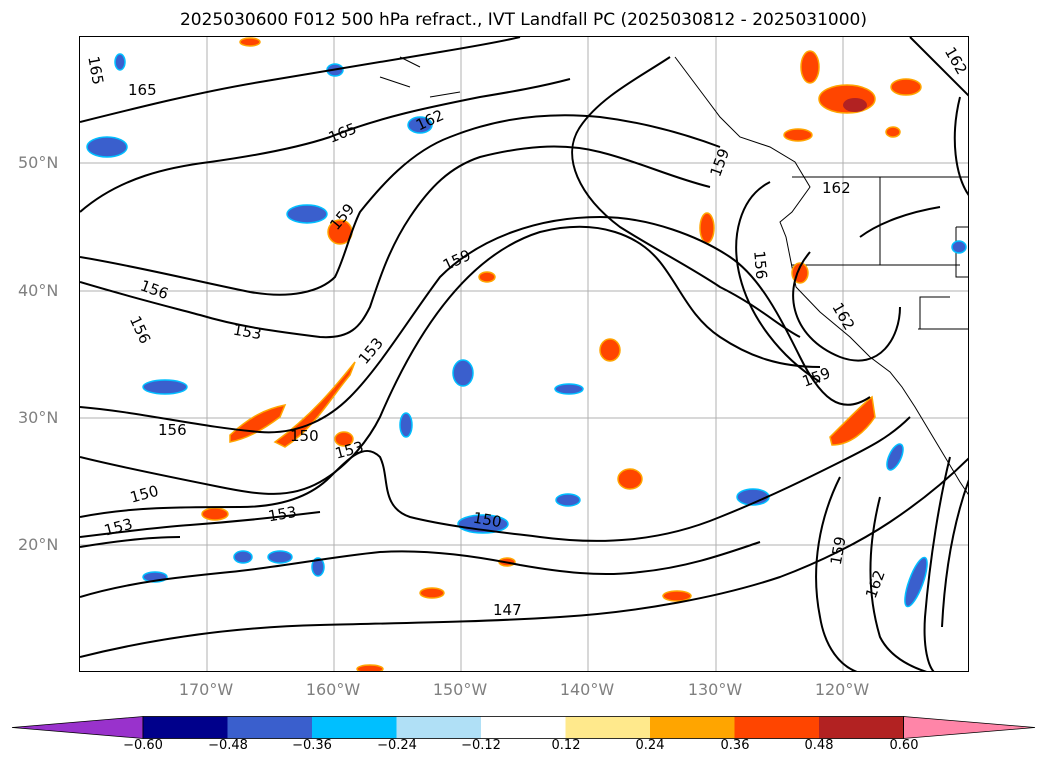 The height and width of the screenshot is (765, 1047). Describe the element at coordinates (650, 745) in the screenshot. I see `colorbar-tick: 0.24` at that location.